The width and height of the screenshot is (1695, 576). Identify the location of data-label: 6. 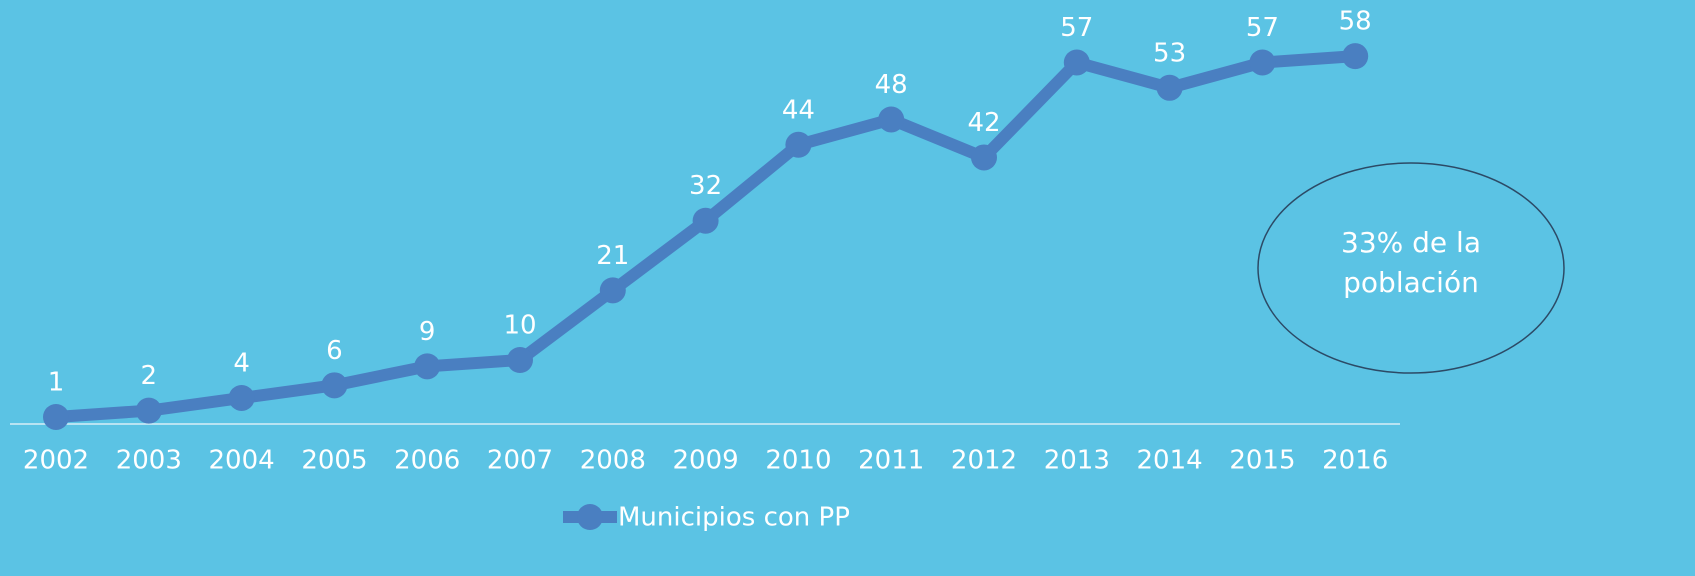
(334, 351).